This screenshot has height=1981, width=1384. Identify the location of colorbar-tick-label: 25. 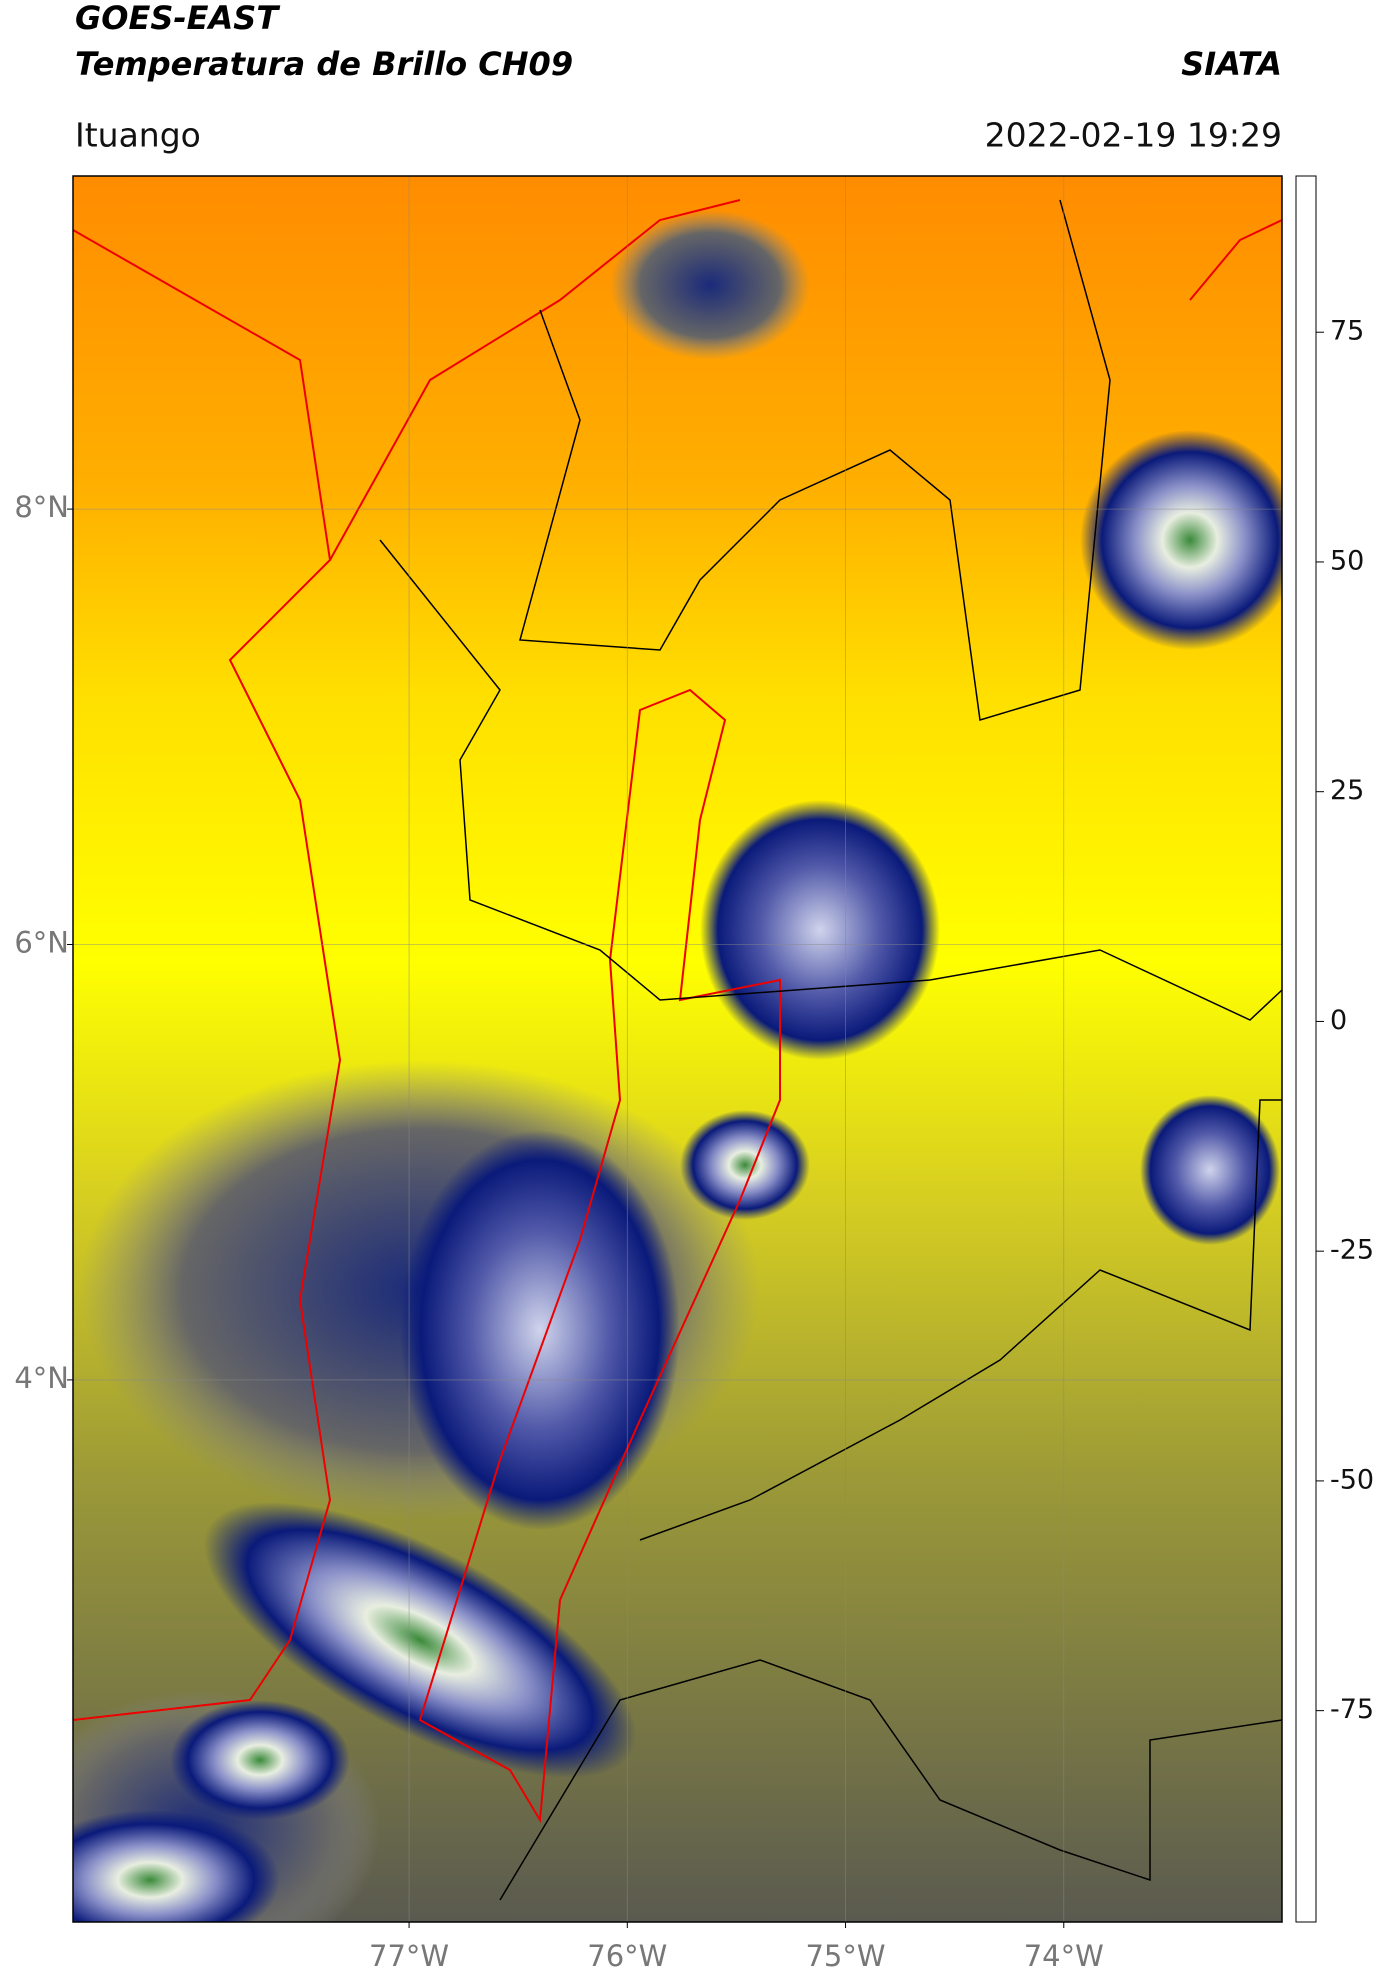
(1347, 790).